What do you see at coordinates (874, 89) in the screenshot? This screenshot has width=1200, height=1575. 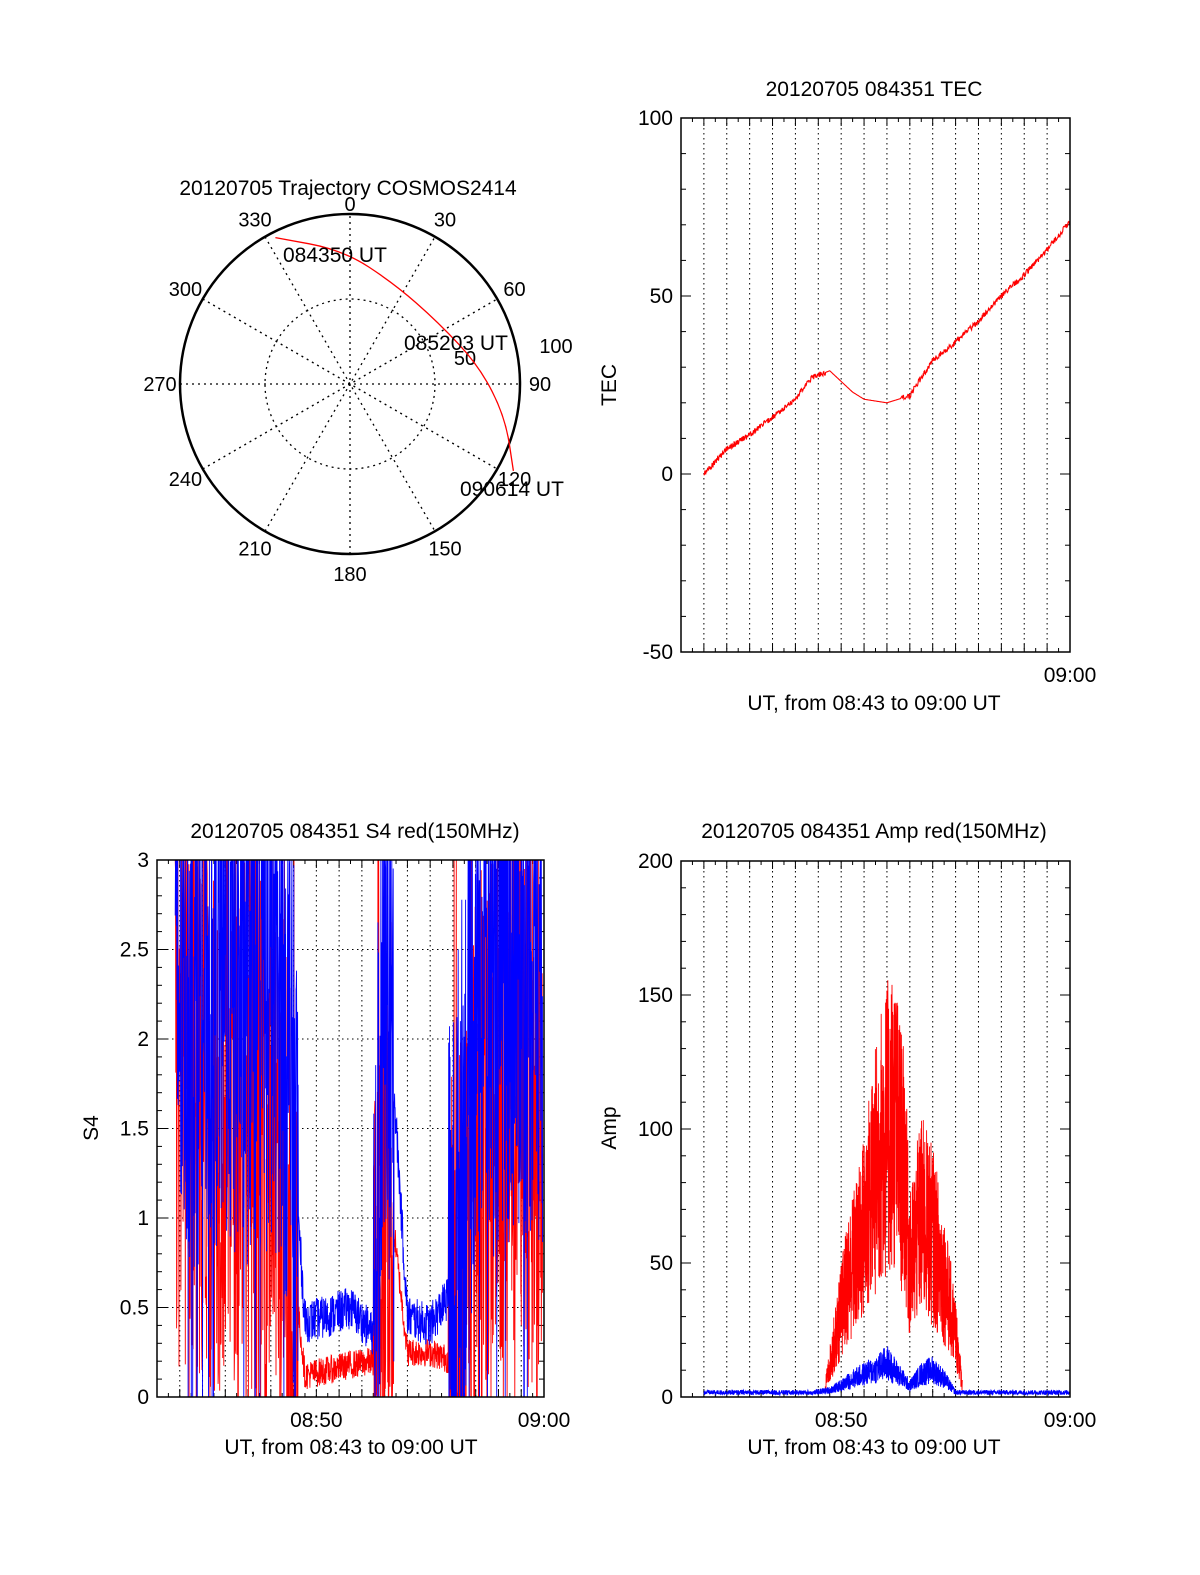 I see `tec-title: 20120705 084351 TEC` at bounding box center [874, 89].